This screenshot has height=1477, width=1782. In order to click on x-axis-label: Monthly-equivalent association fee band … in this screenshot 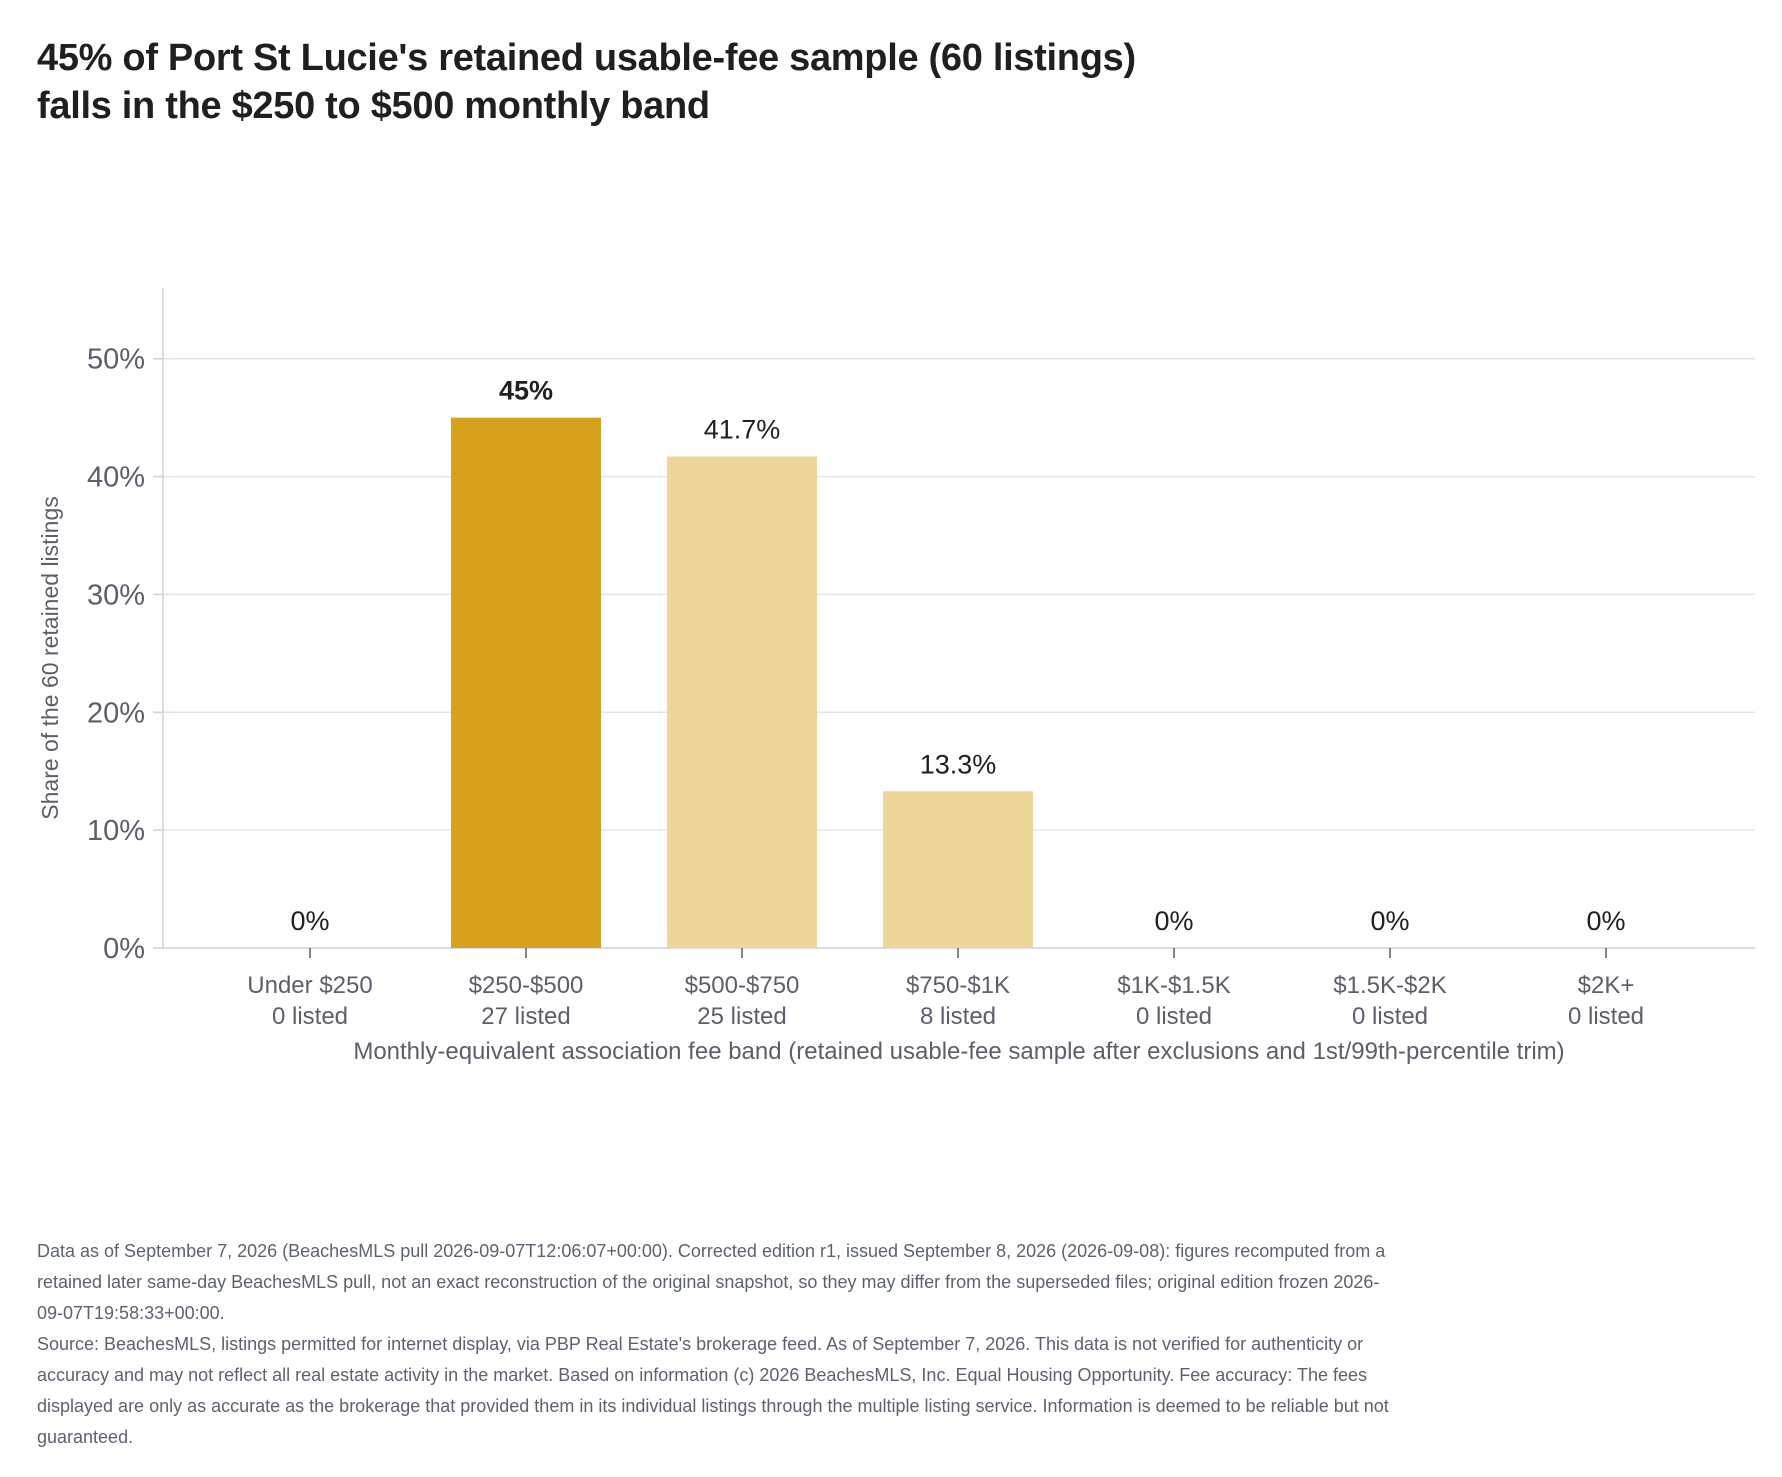, I will do `click(958, 1051)`.